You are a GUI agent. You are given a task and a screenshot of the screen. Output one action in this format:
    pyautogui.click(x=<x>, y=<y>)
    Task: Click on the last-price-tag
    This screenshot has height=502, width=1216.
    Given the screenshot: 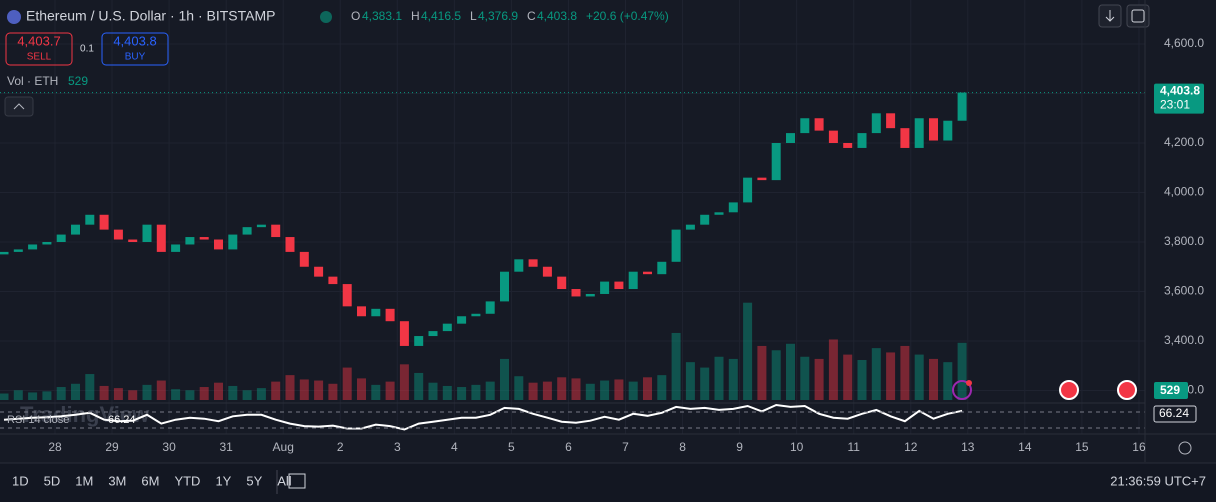 What is the action you would take?
    pyautogui.click(x=1179, y=98)
    